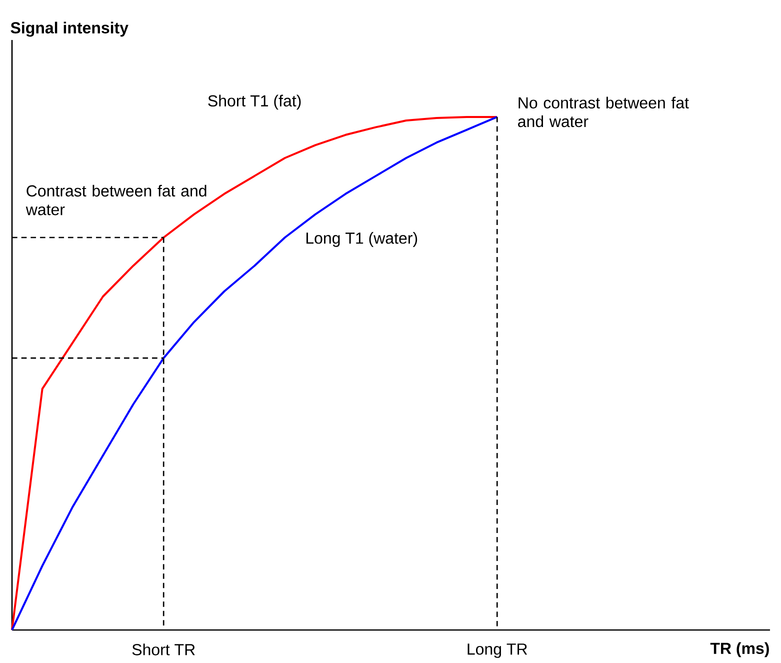 This screenshot has width=781, height=663. What do you see at coordinates (739, 650) in the screenshot?
I see `x-axis-title: TR (ms)` at bounding box center [739, 650].